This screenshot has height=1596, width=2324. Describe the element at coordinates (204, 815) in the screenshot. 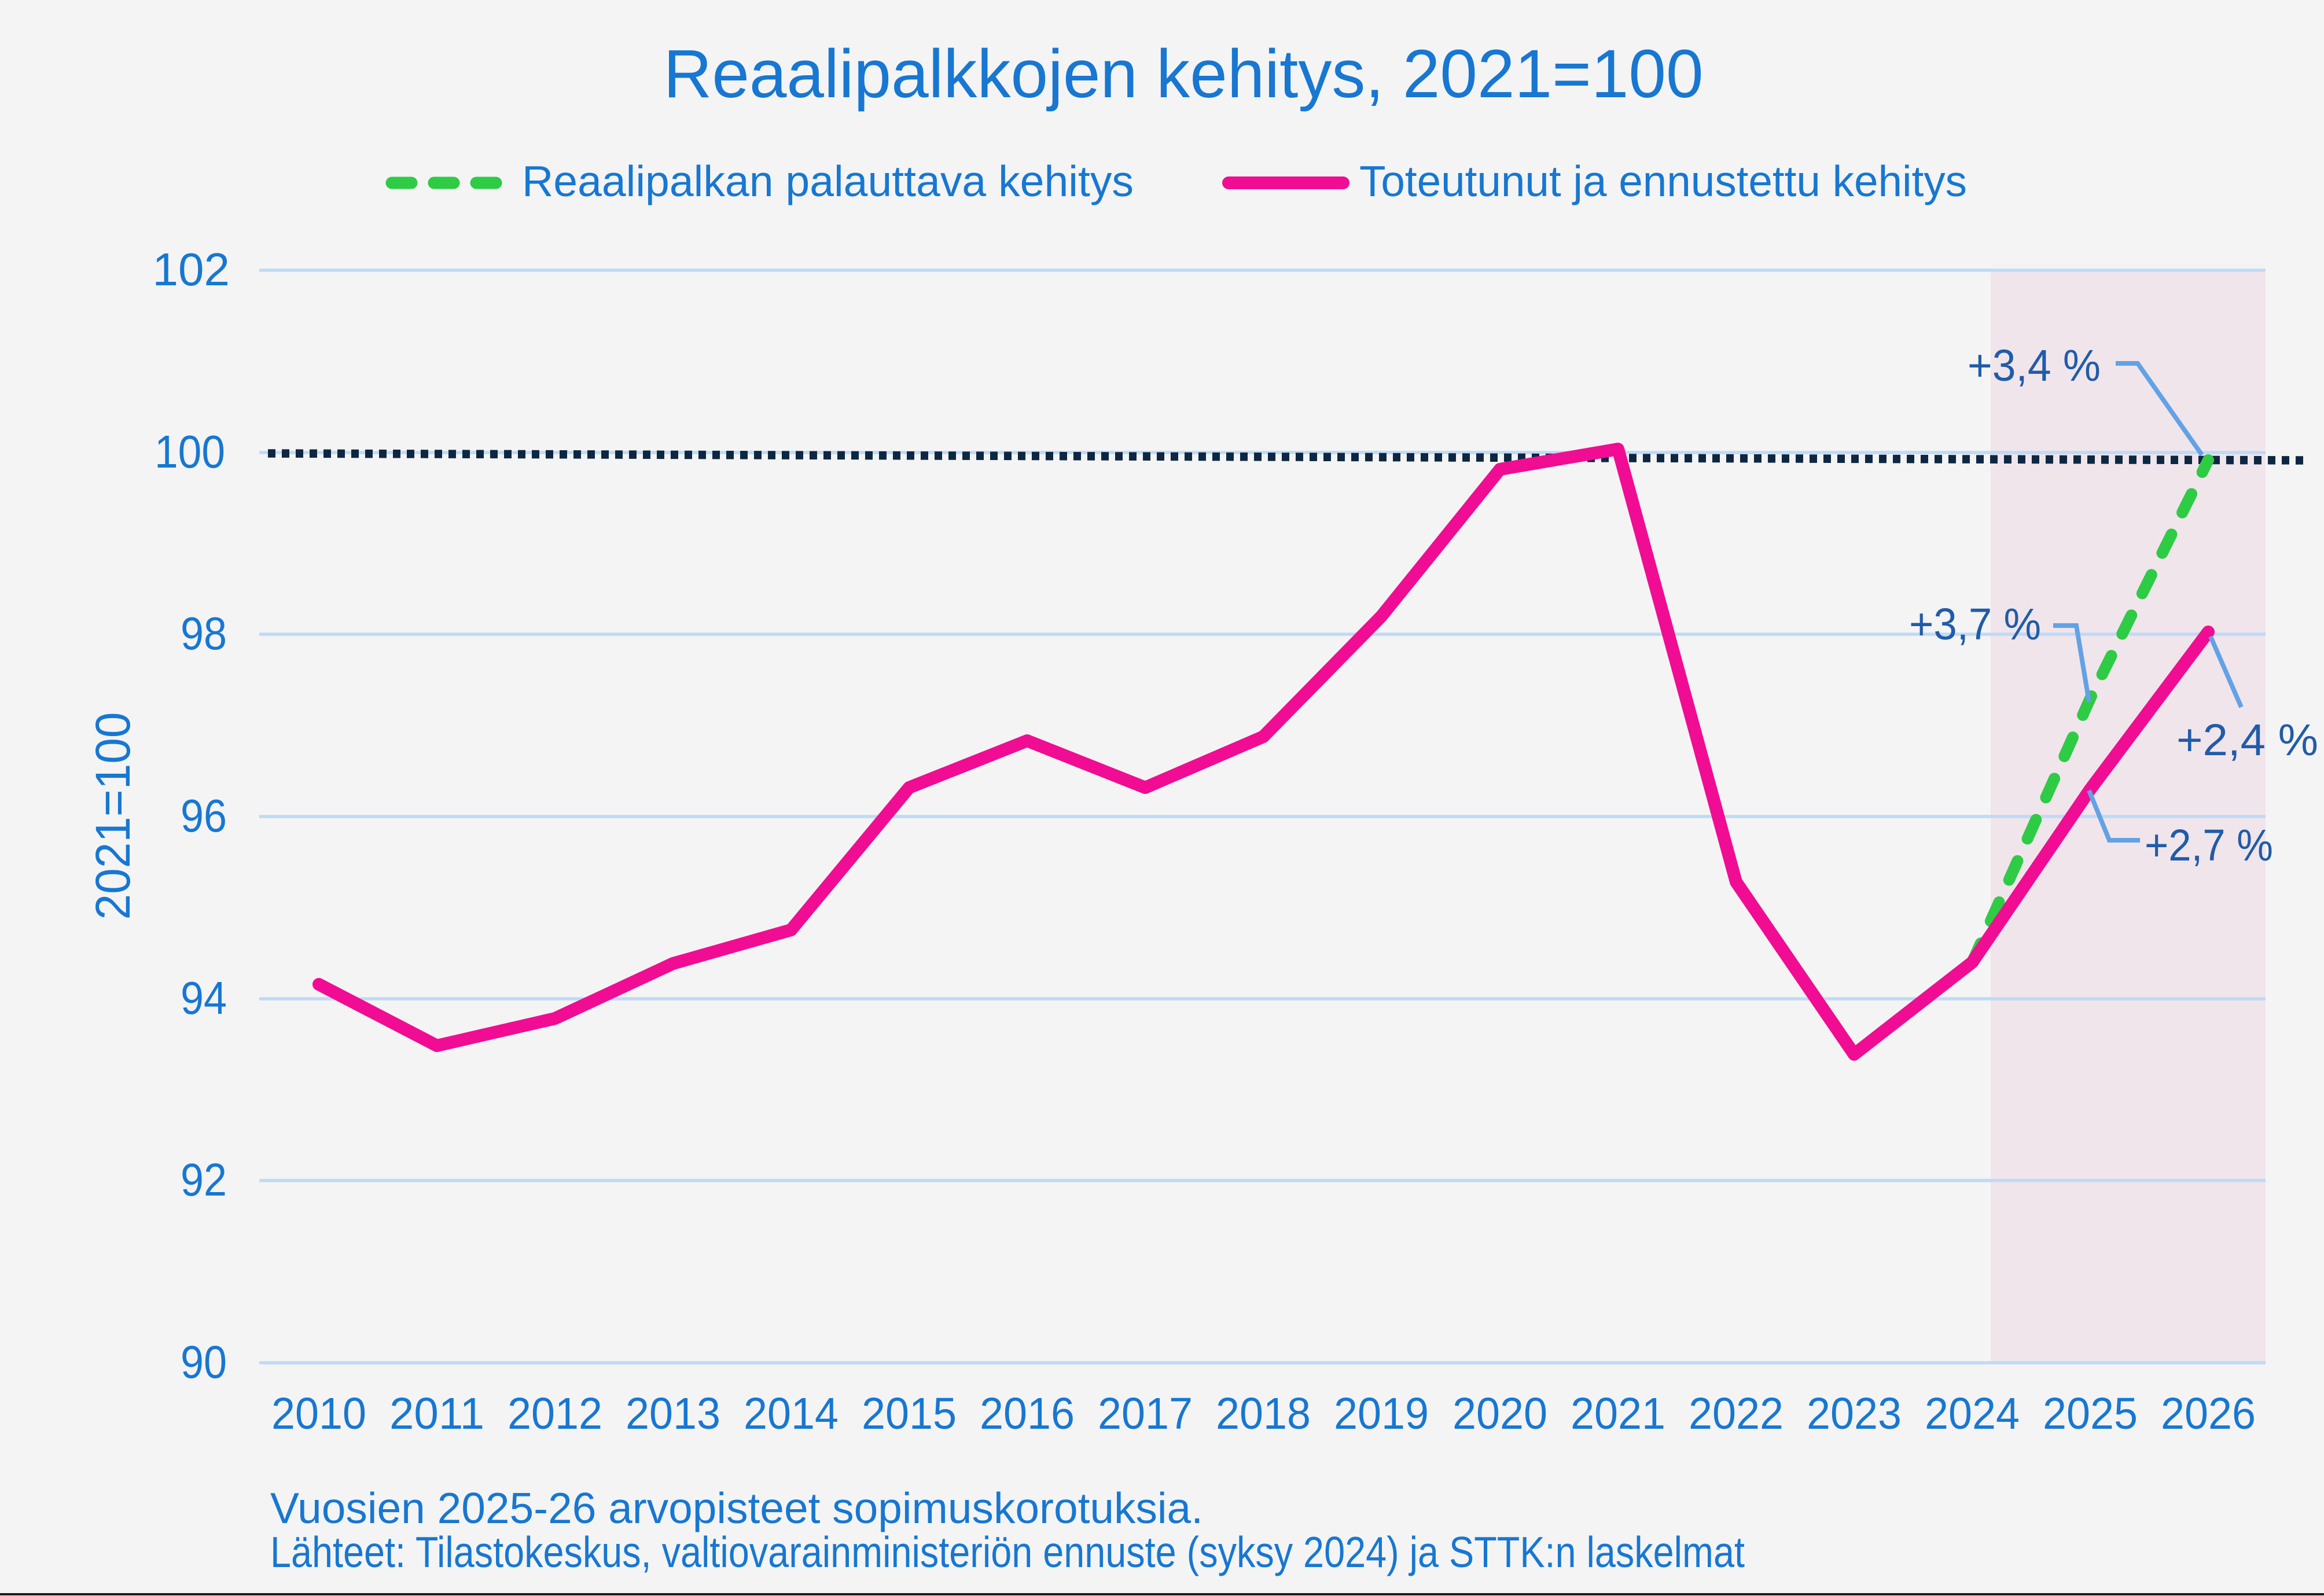

I see `svg-text: 96` at that location.